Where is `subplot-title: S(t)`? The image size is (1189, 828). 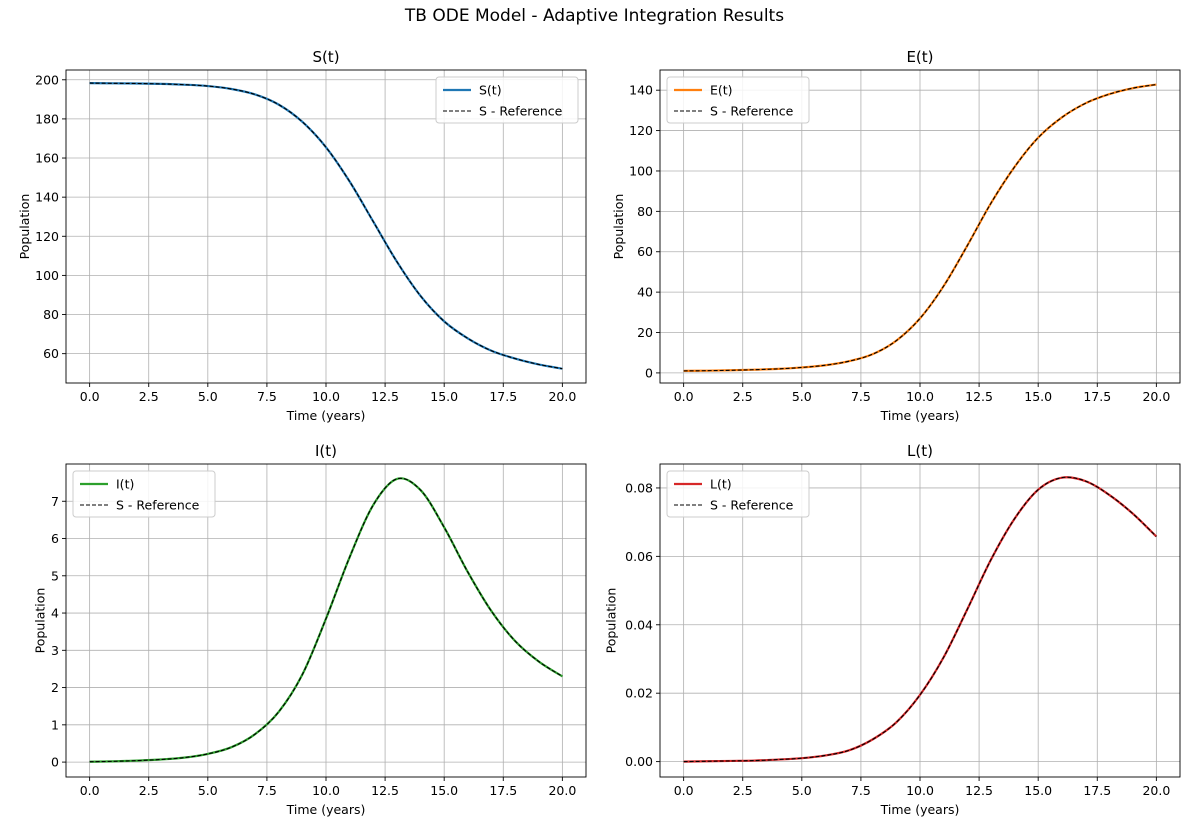 subplot-title: S(t) is located at coordinates (325, 57).